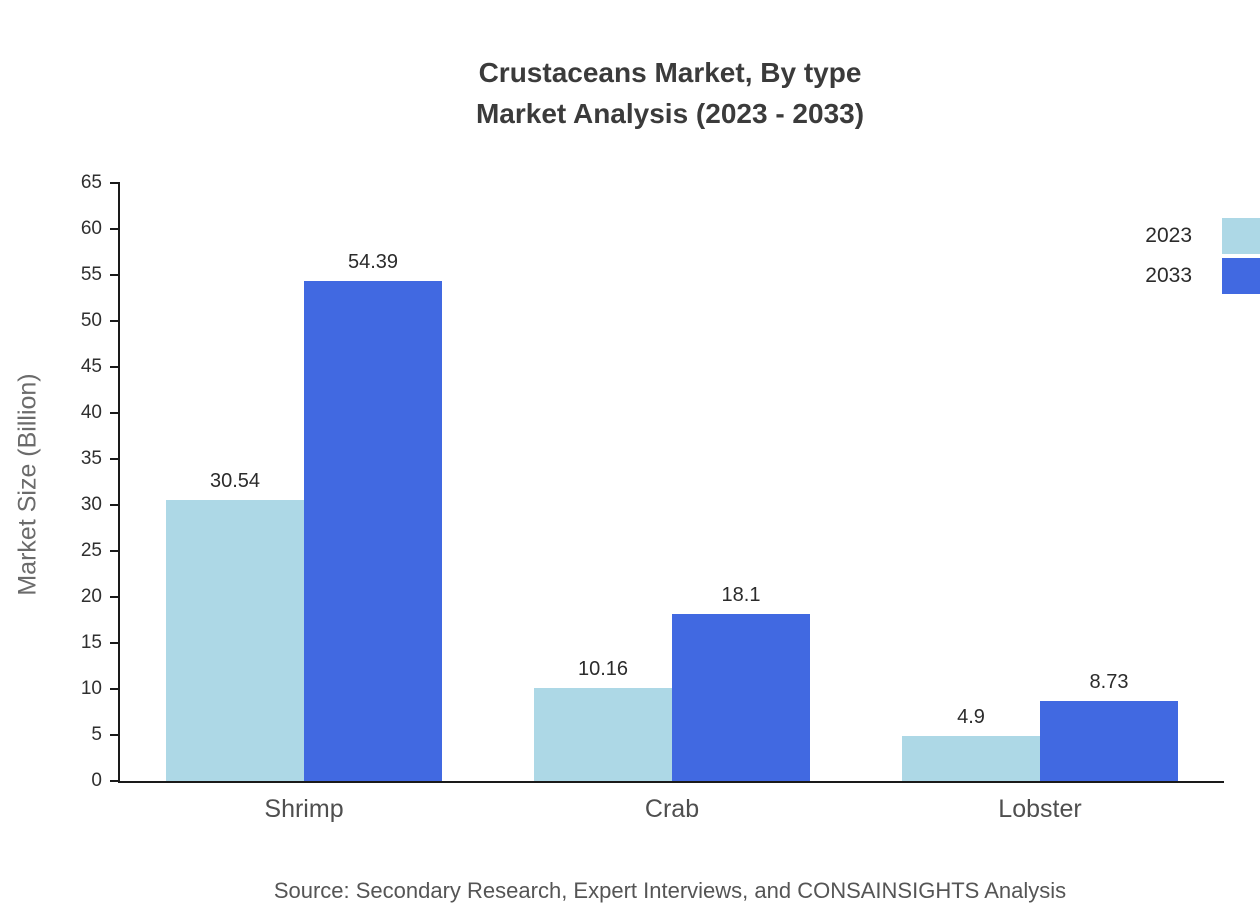 This screenshot has width=1260, height=920. What do you see at coordinates (91, 596) in the screenshot?
I see `y-tick-label: 20` at bounding box center [91, 596].